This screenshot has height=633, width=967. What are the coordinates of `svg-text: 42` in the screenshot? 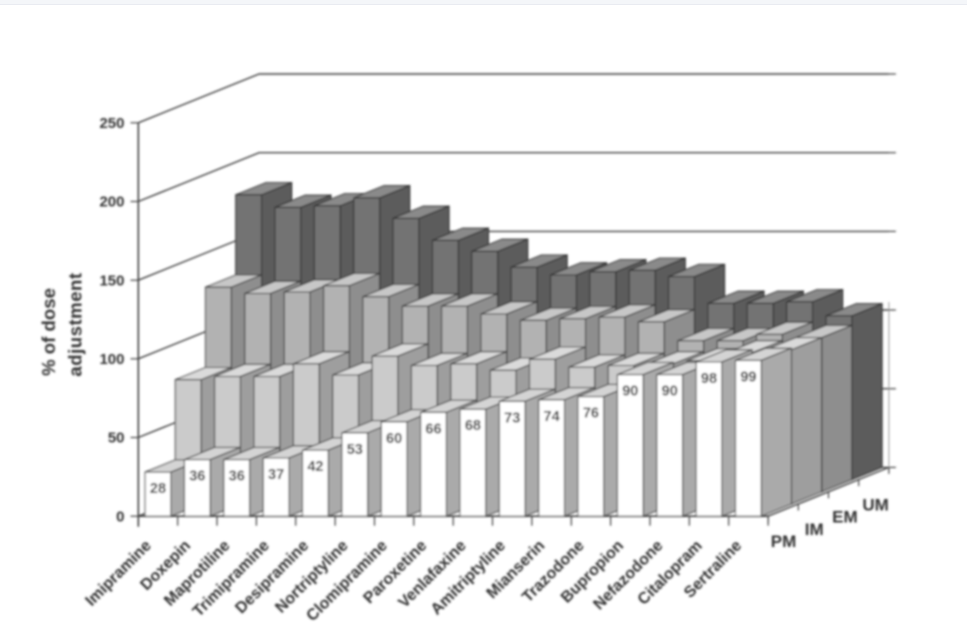 It's located at (315, 467).